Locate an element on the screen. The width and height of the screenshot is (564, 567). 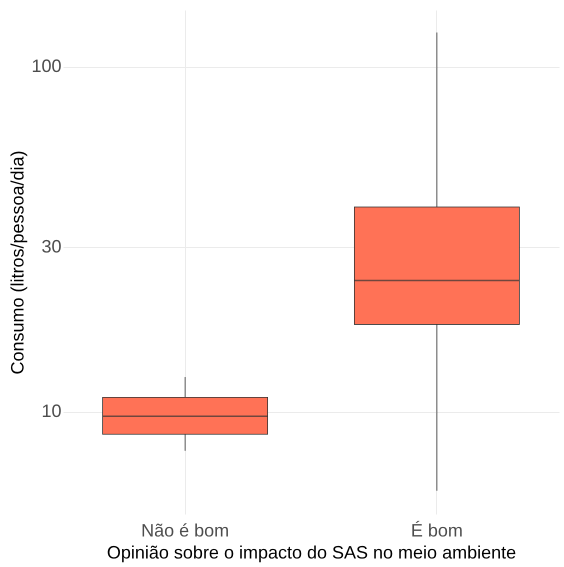
x-tick-label: É bom is located at coordinates (436, 530).